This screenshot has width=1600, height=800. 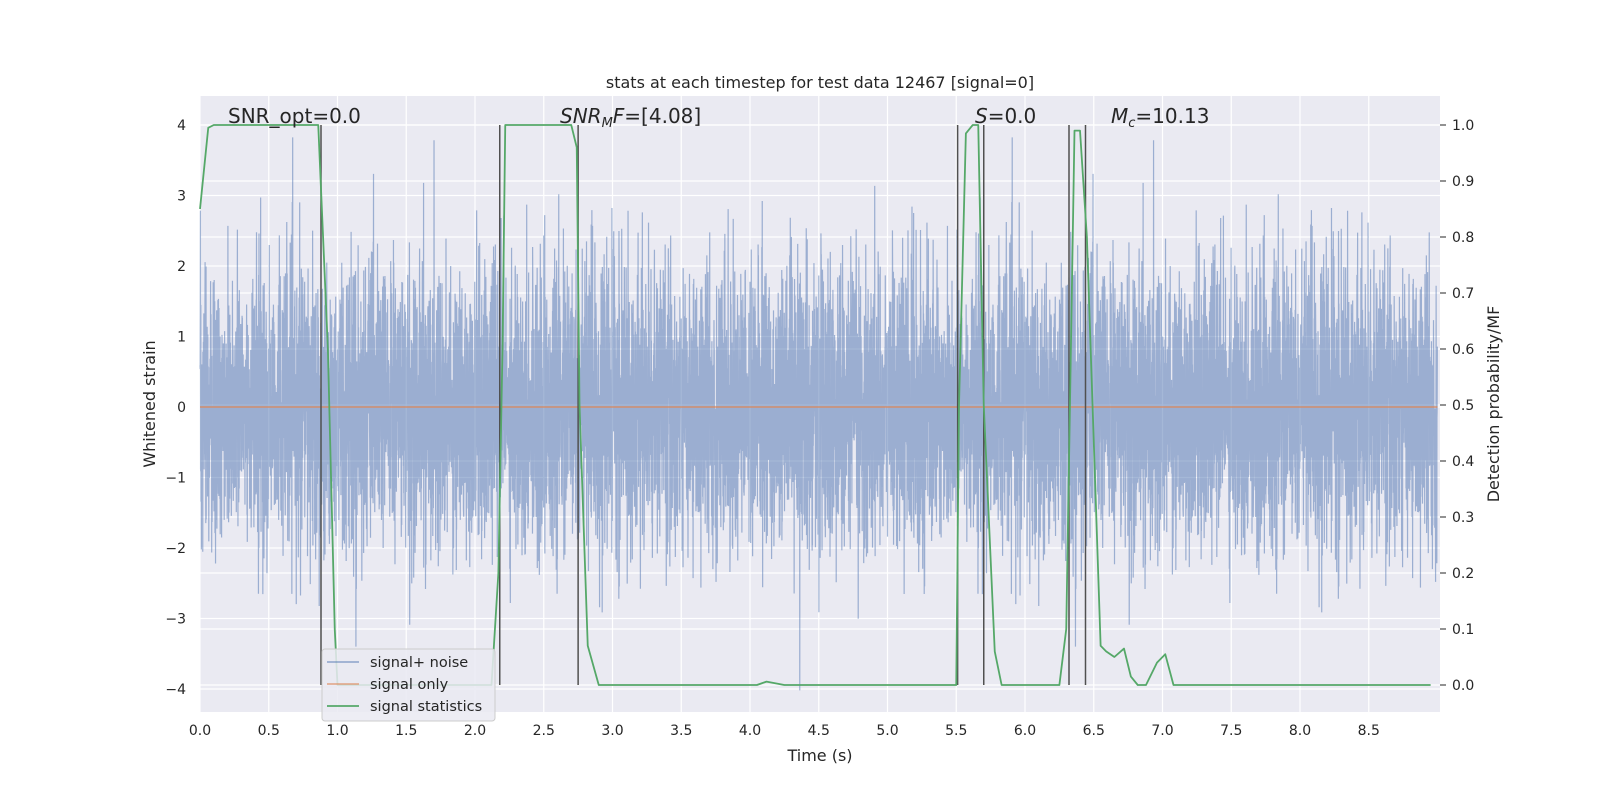 I want to click on y2-tick-label: 0.0, so click(x=1463, y=686).